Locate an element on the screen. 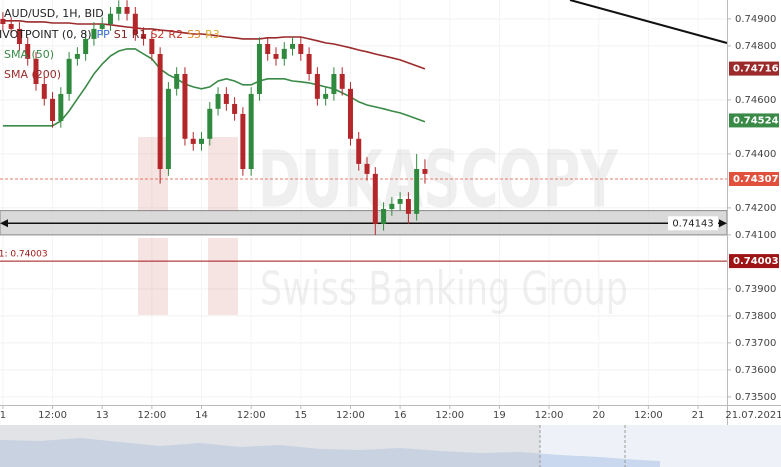 This screenshot has width=781, height=467. price-box-label: 0.74716 is located at coordinates (756, 69).